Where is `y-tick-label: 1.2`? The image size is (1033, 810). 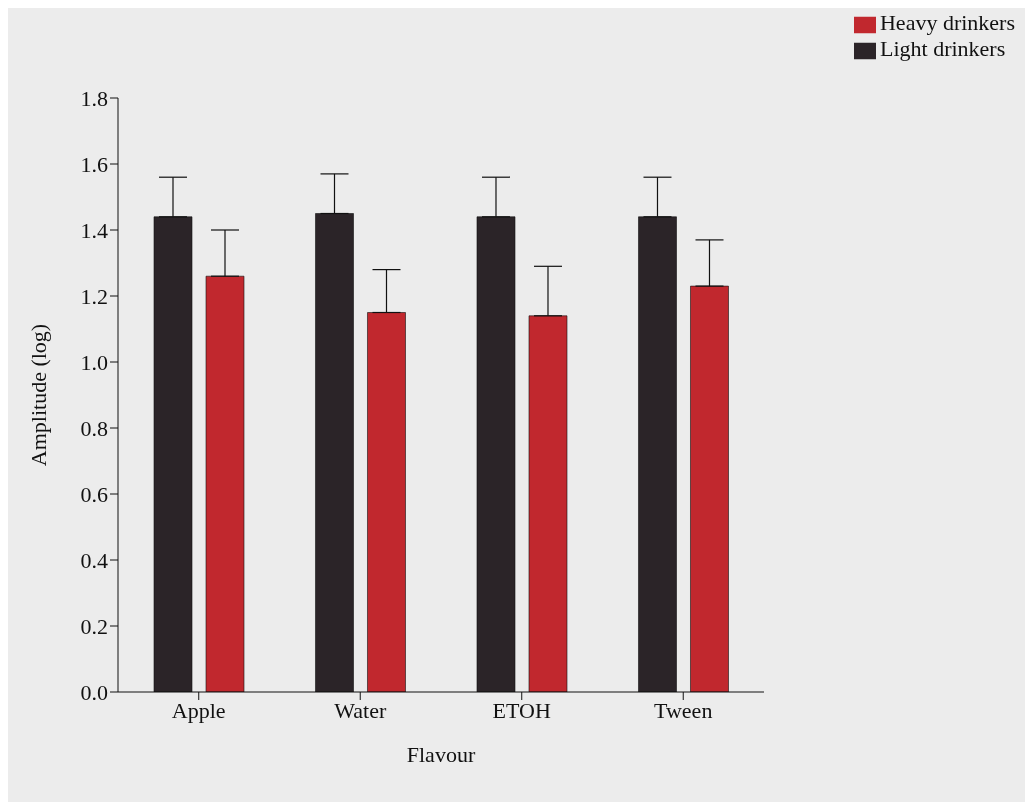
y-tick-label: 1.2 is located at coordinates (94, 296).